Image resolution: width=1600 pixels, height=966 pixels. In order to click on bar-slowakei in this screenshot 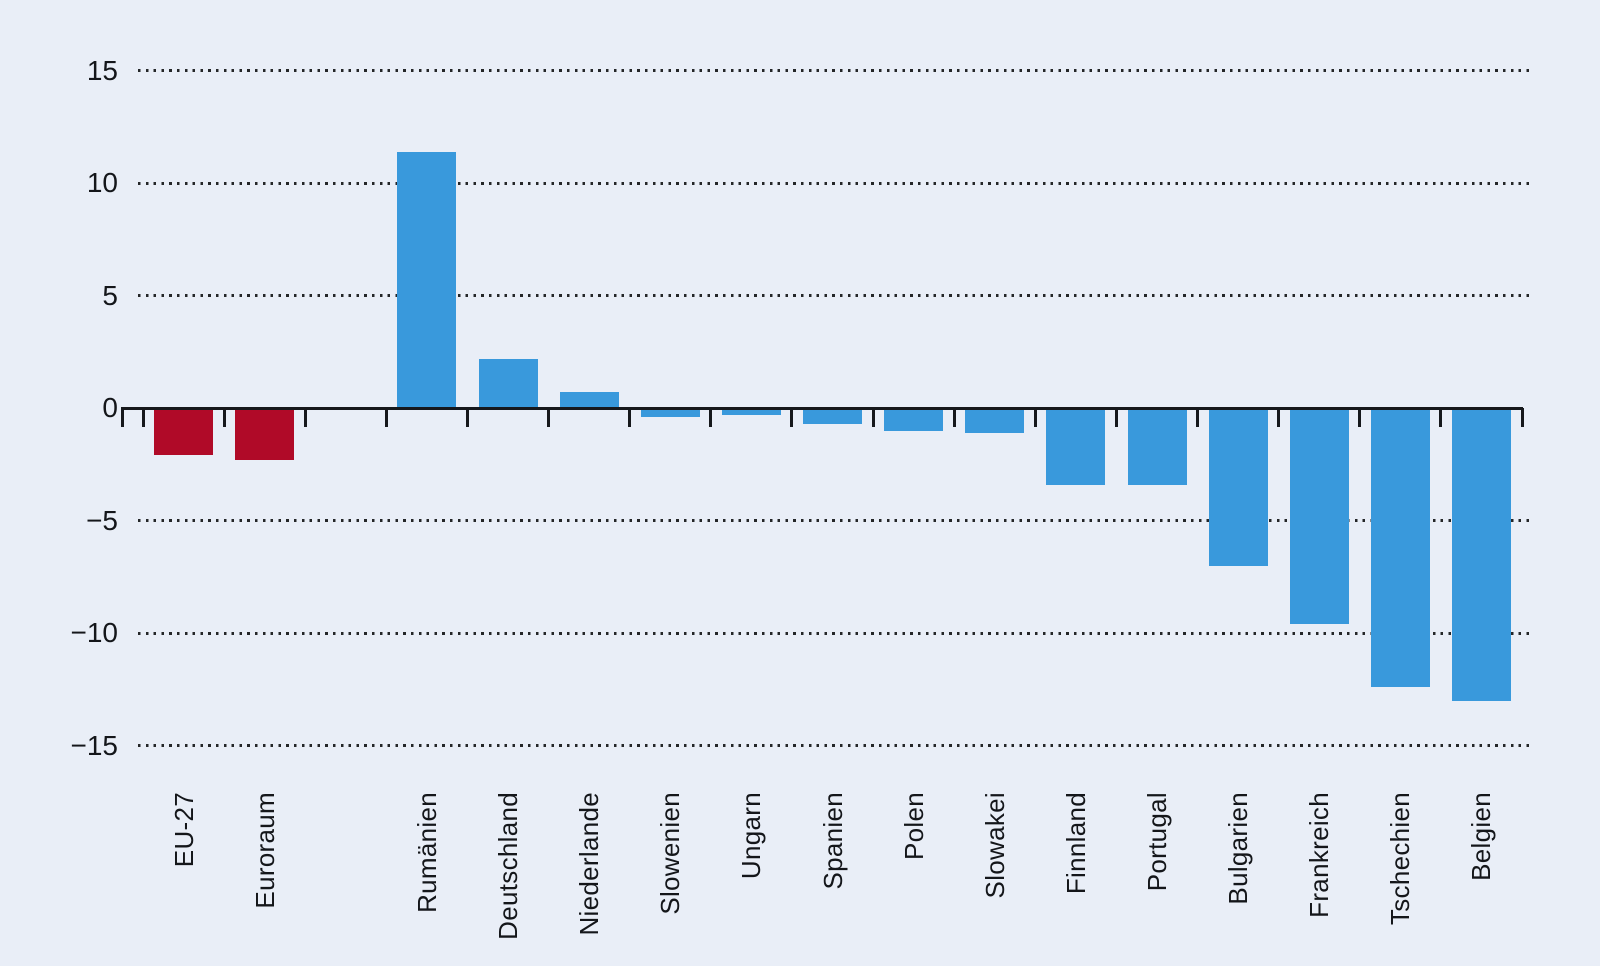, I will do `click(995, 420)`.